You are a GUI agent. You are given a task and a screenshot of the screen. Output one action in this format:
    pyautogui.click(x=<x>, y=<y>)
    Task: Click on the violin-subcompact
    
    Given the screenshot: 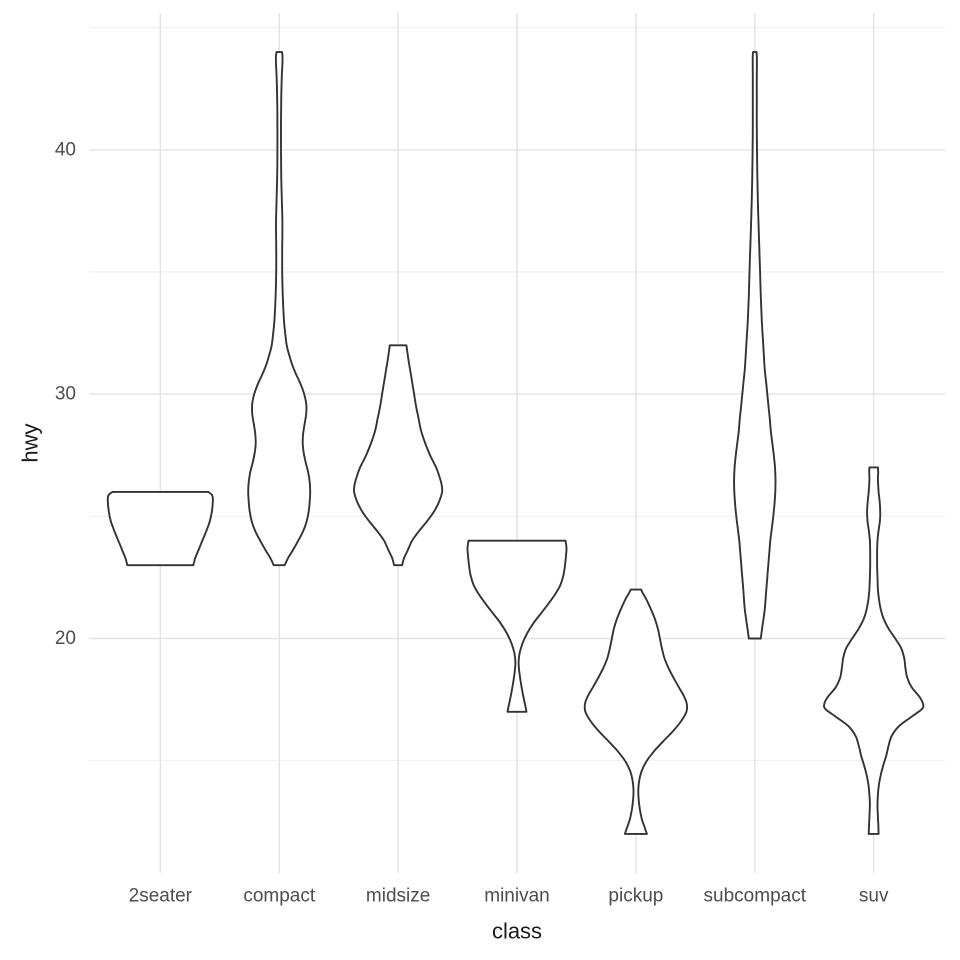 What is the action you would take?
    pyautogui.click(x=755, y=345)
    